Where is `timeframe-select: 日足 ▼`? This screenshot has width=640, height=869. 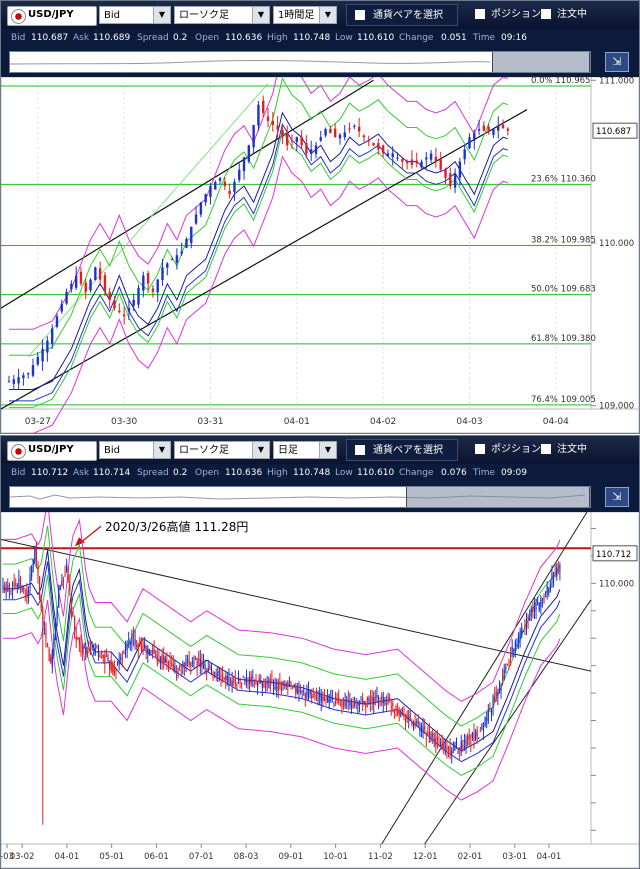
timeframe-select: 日足 ▼ is located at coordinates (305, 450).